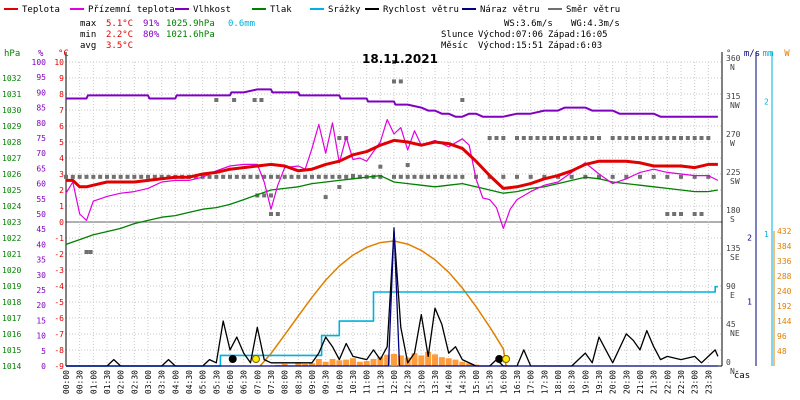  What do you see at coordinates (572, 382) in the screenshot?
I see `x-tick-label: 18:30` at bounding box center [572, 382].